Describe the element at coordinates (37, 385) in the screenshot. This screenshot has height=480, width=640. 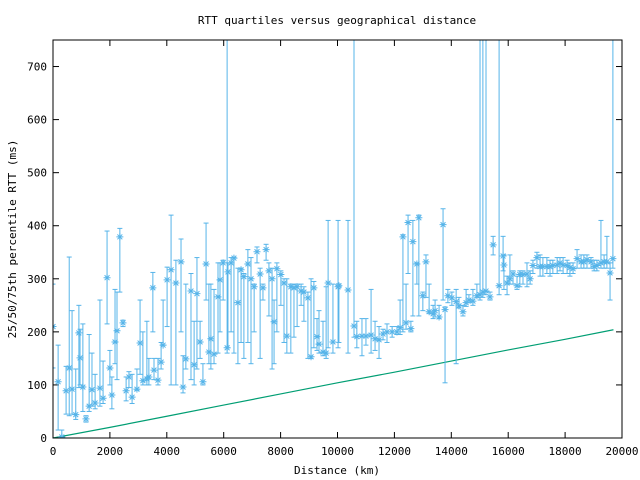
I see `y-tick-label: 100` at that location.